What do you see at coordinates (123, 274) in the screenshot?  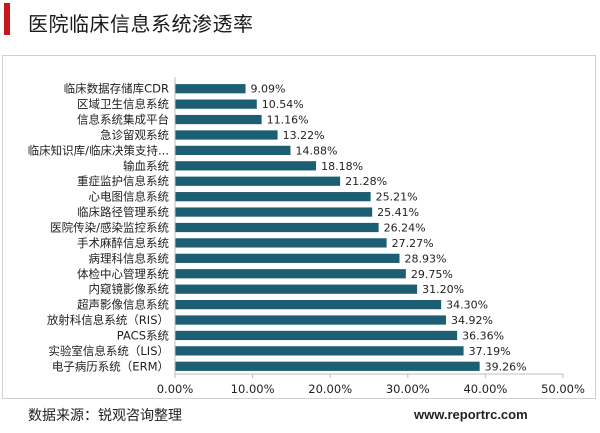 I see `category-label: 体检中心管理系统` at bounding box center [123, 274].